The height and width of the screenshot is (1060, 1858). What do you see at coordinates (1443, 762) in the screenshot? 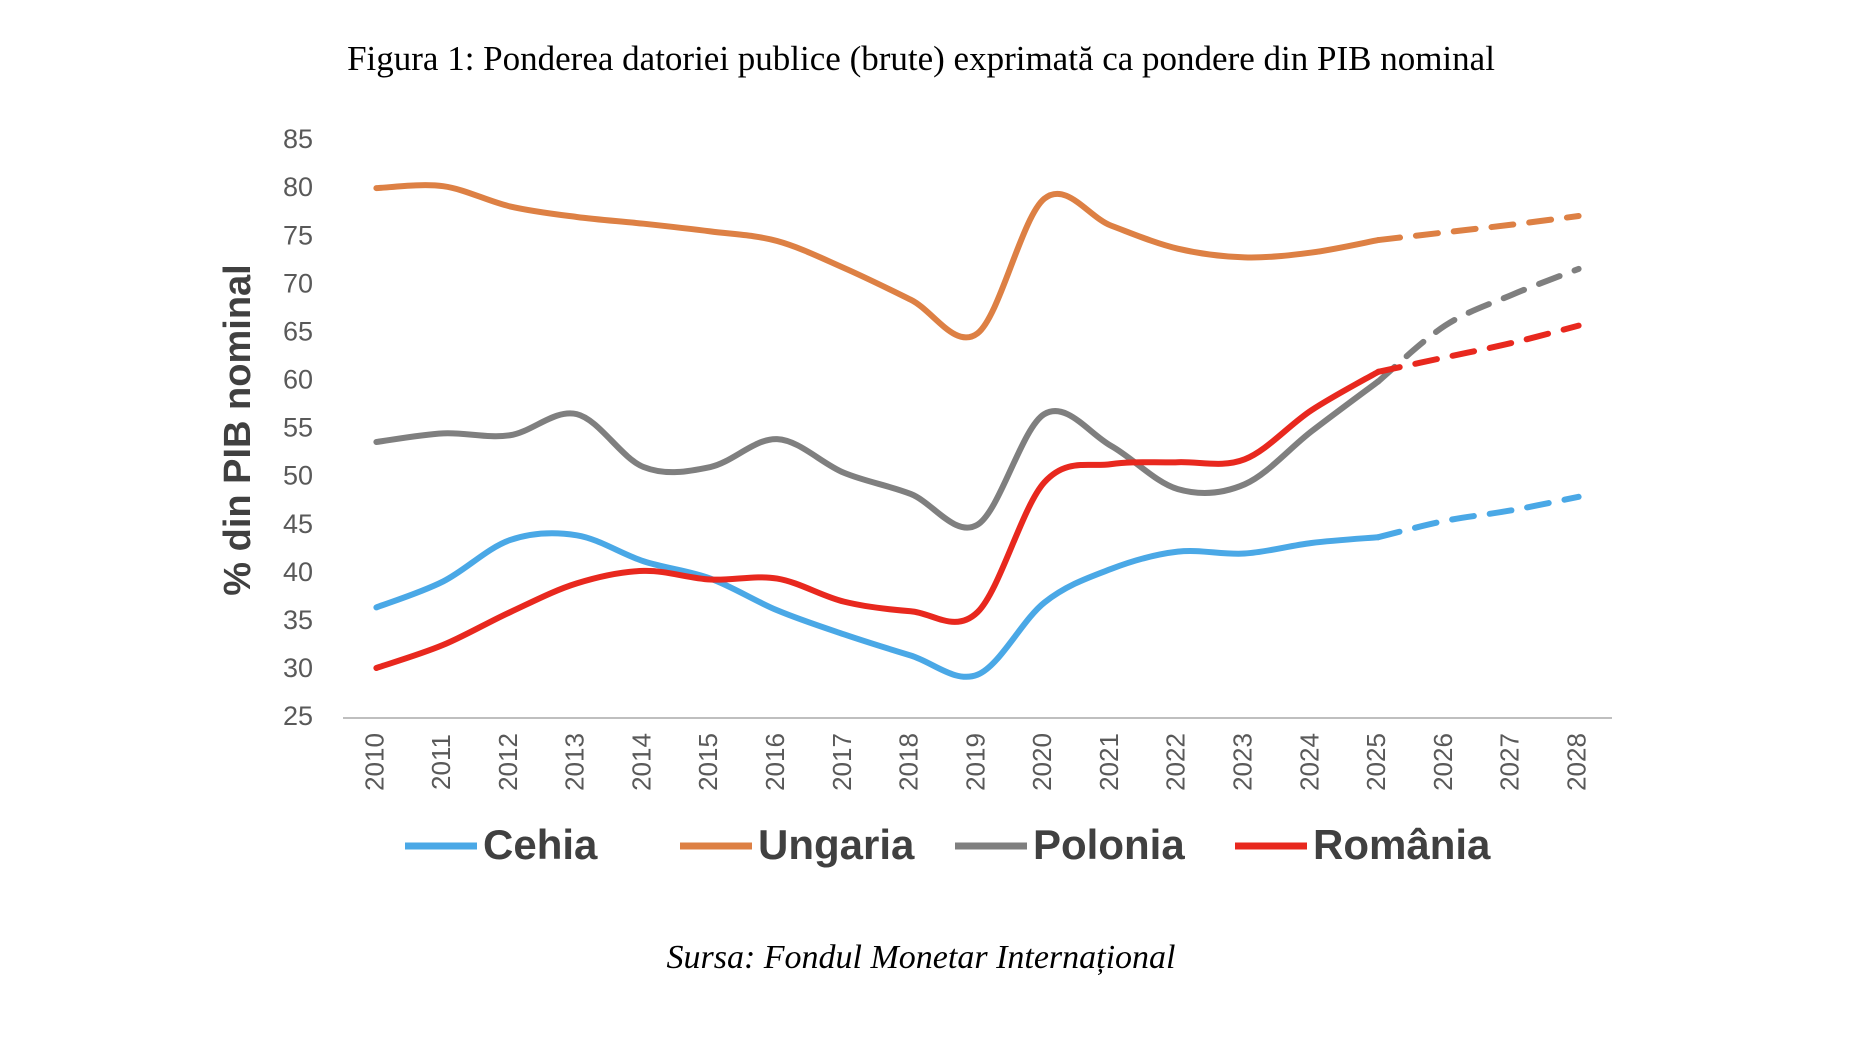
I see `x-tick-label: 2026` at bounding box center [1443, 762].